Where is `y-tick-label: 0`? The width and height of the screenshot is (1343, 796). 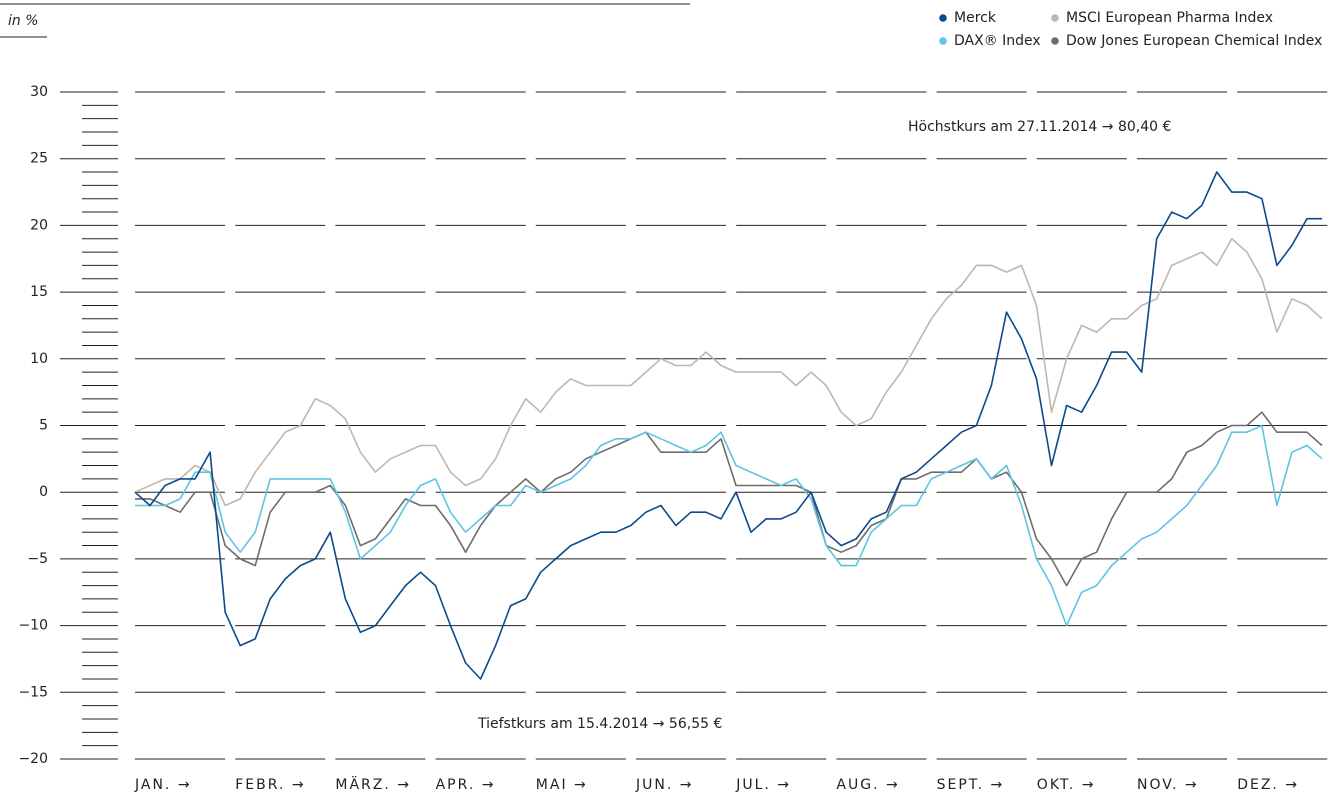 y-tick-label: 0 is located at coordinates (43, 492).